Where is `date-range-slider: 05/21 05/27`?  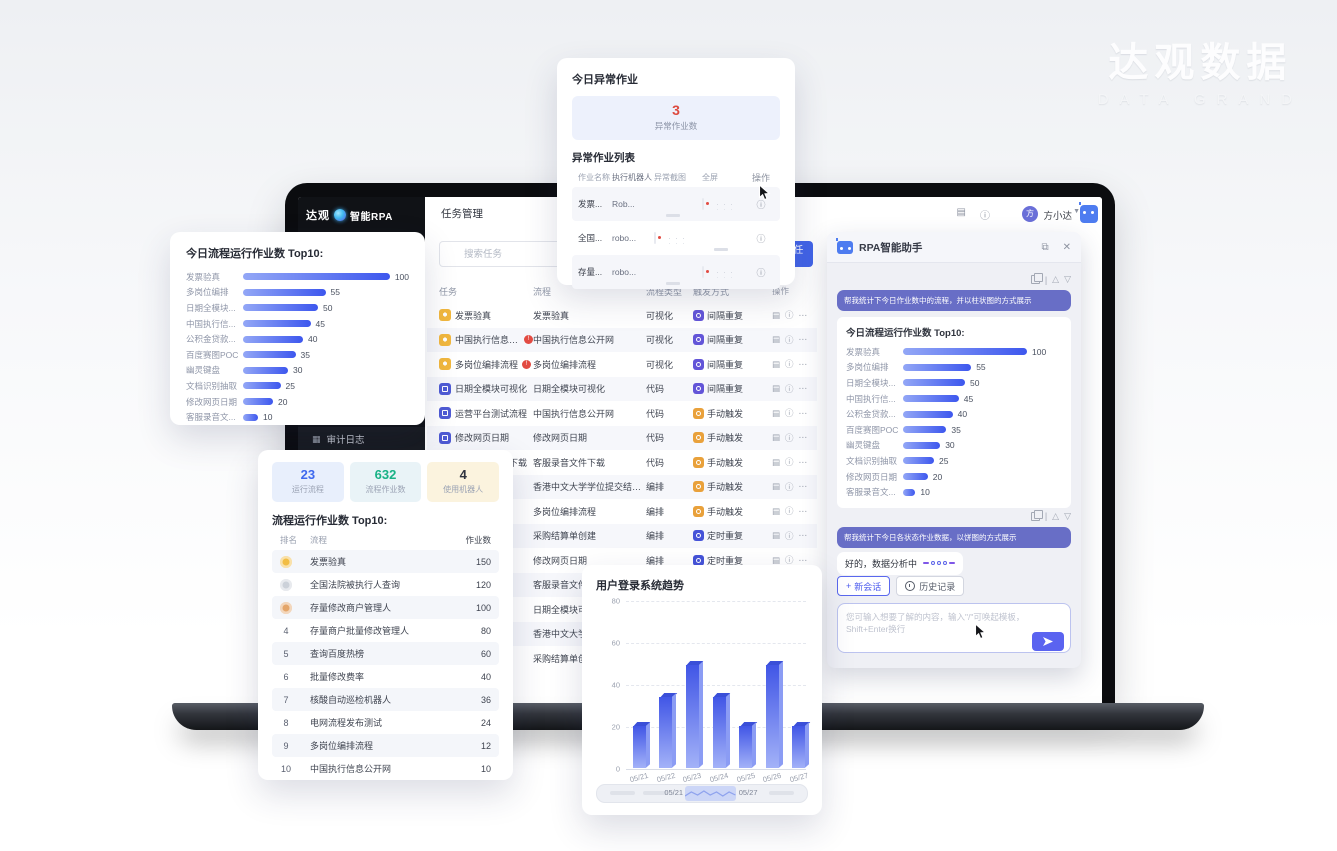
date-range-slider: 05/21 05/27 is located at coordinates (702, 793).